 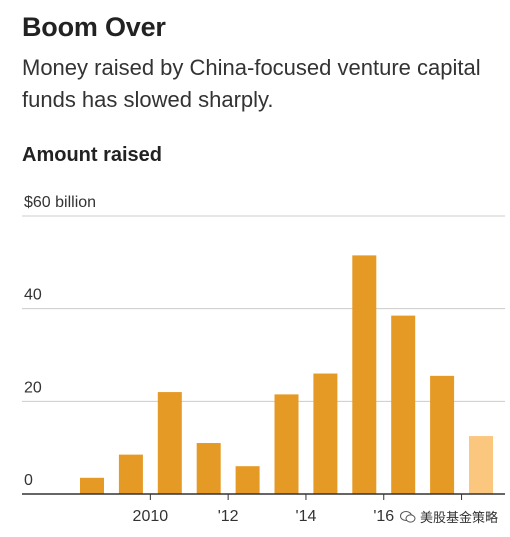 I want to click on x-tick-label: 2010, so click(x=151, y=516).